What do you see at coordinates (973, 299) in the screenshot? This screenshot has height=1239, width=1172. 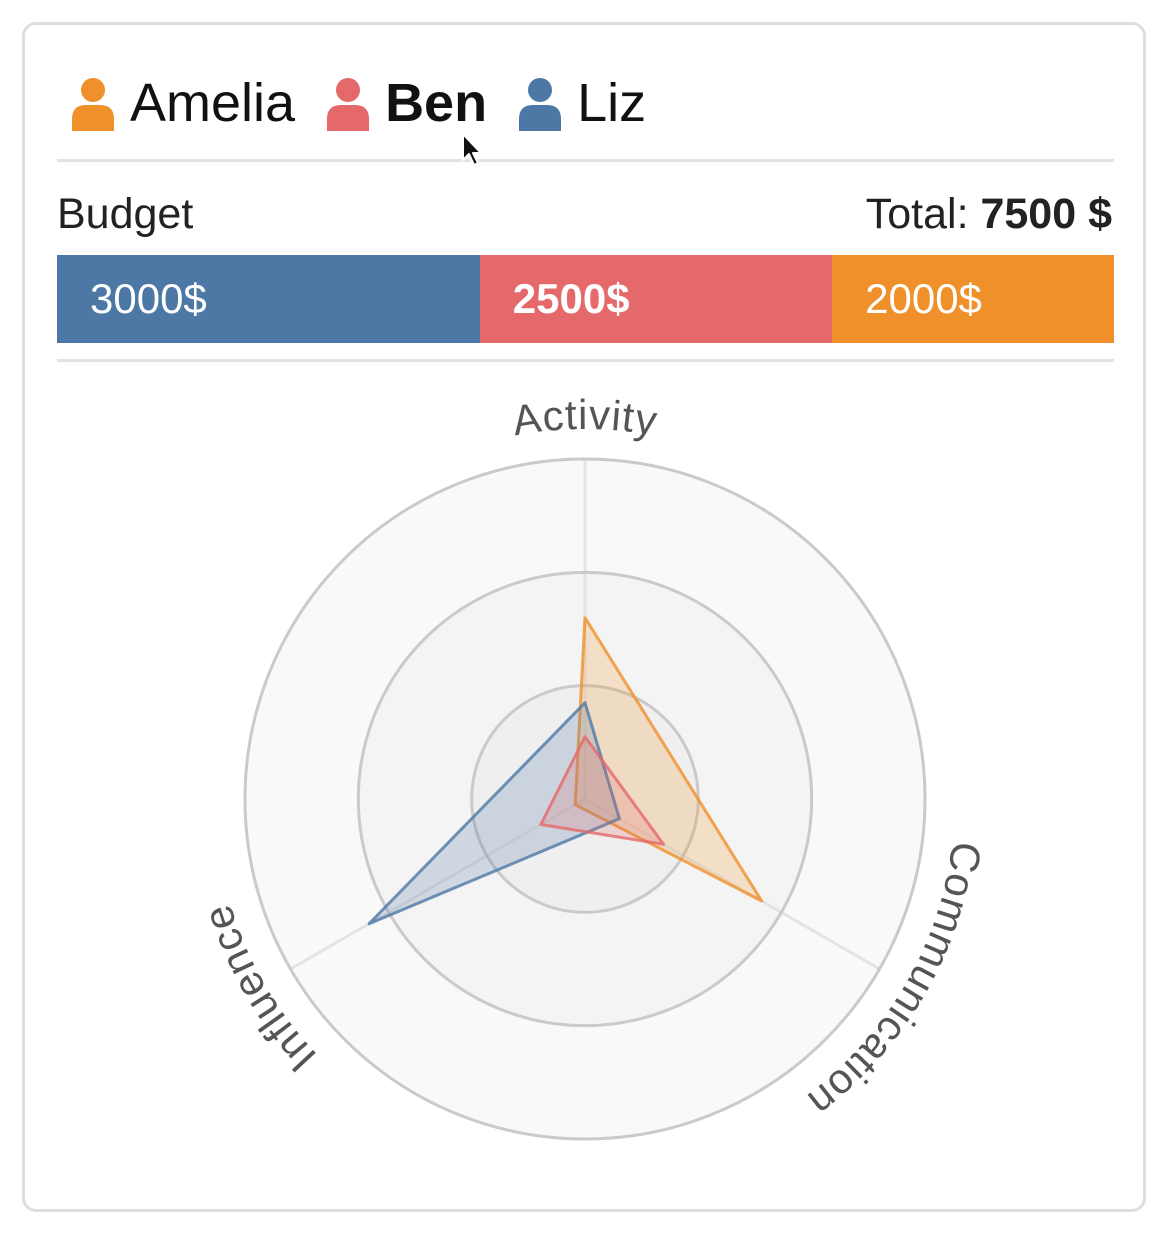 I see `budget-segment-amelia: 2000$` at bounding box center [973, 299].